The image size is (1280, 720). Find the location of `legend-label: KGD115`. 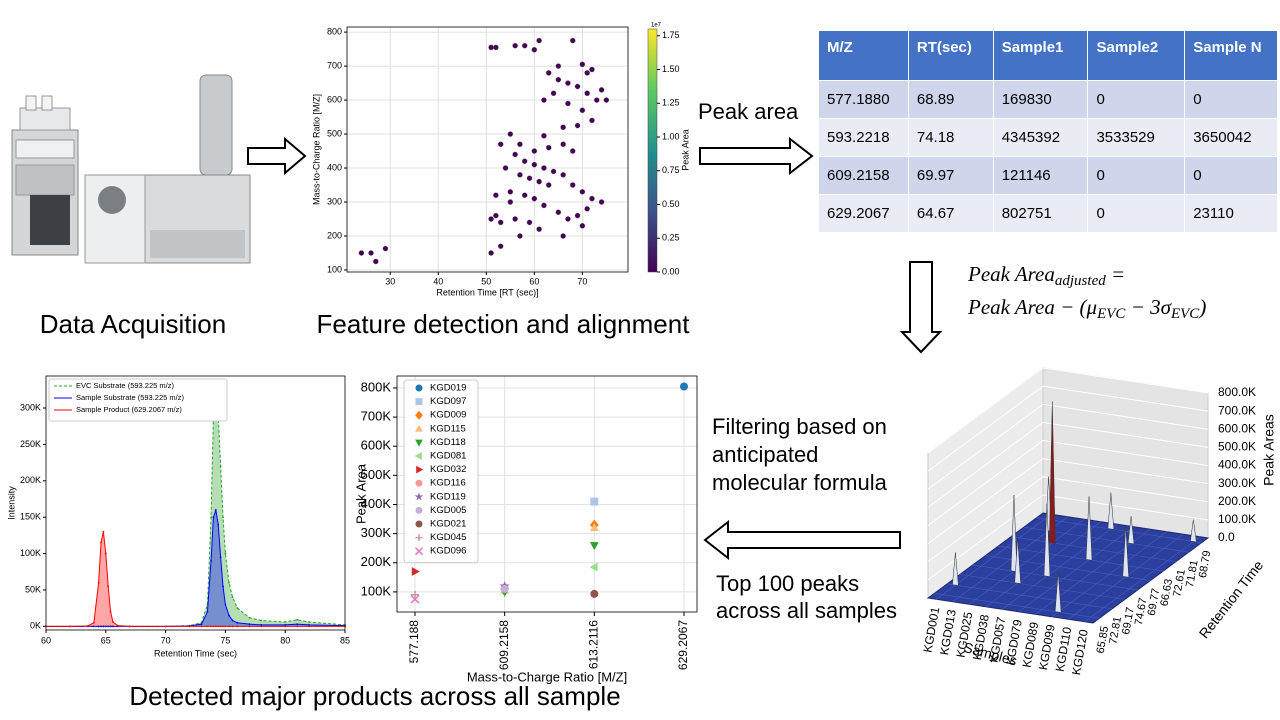

legend-label: KGD115 is located at coordinates (448, 428).